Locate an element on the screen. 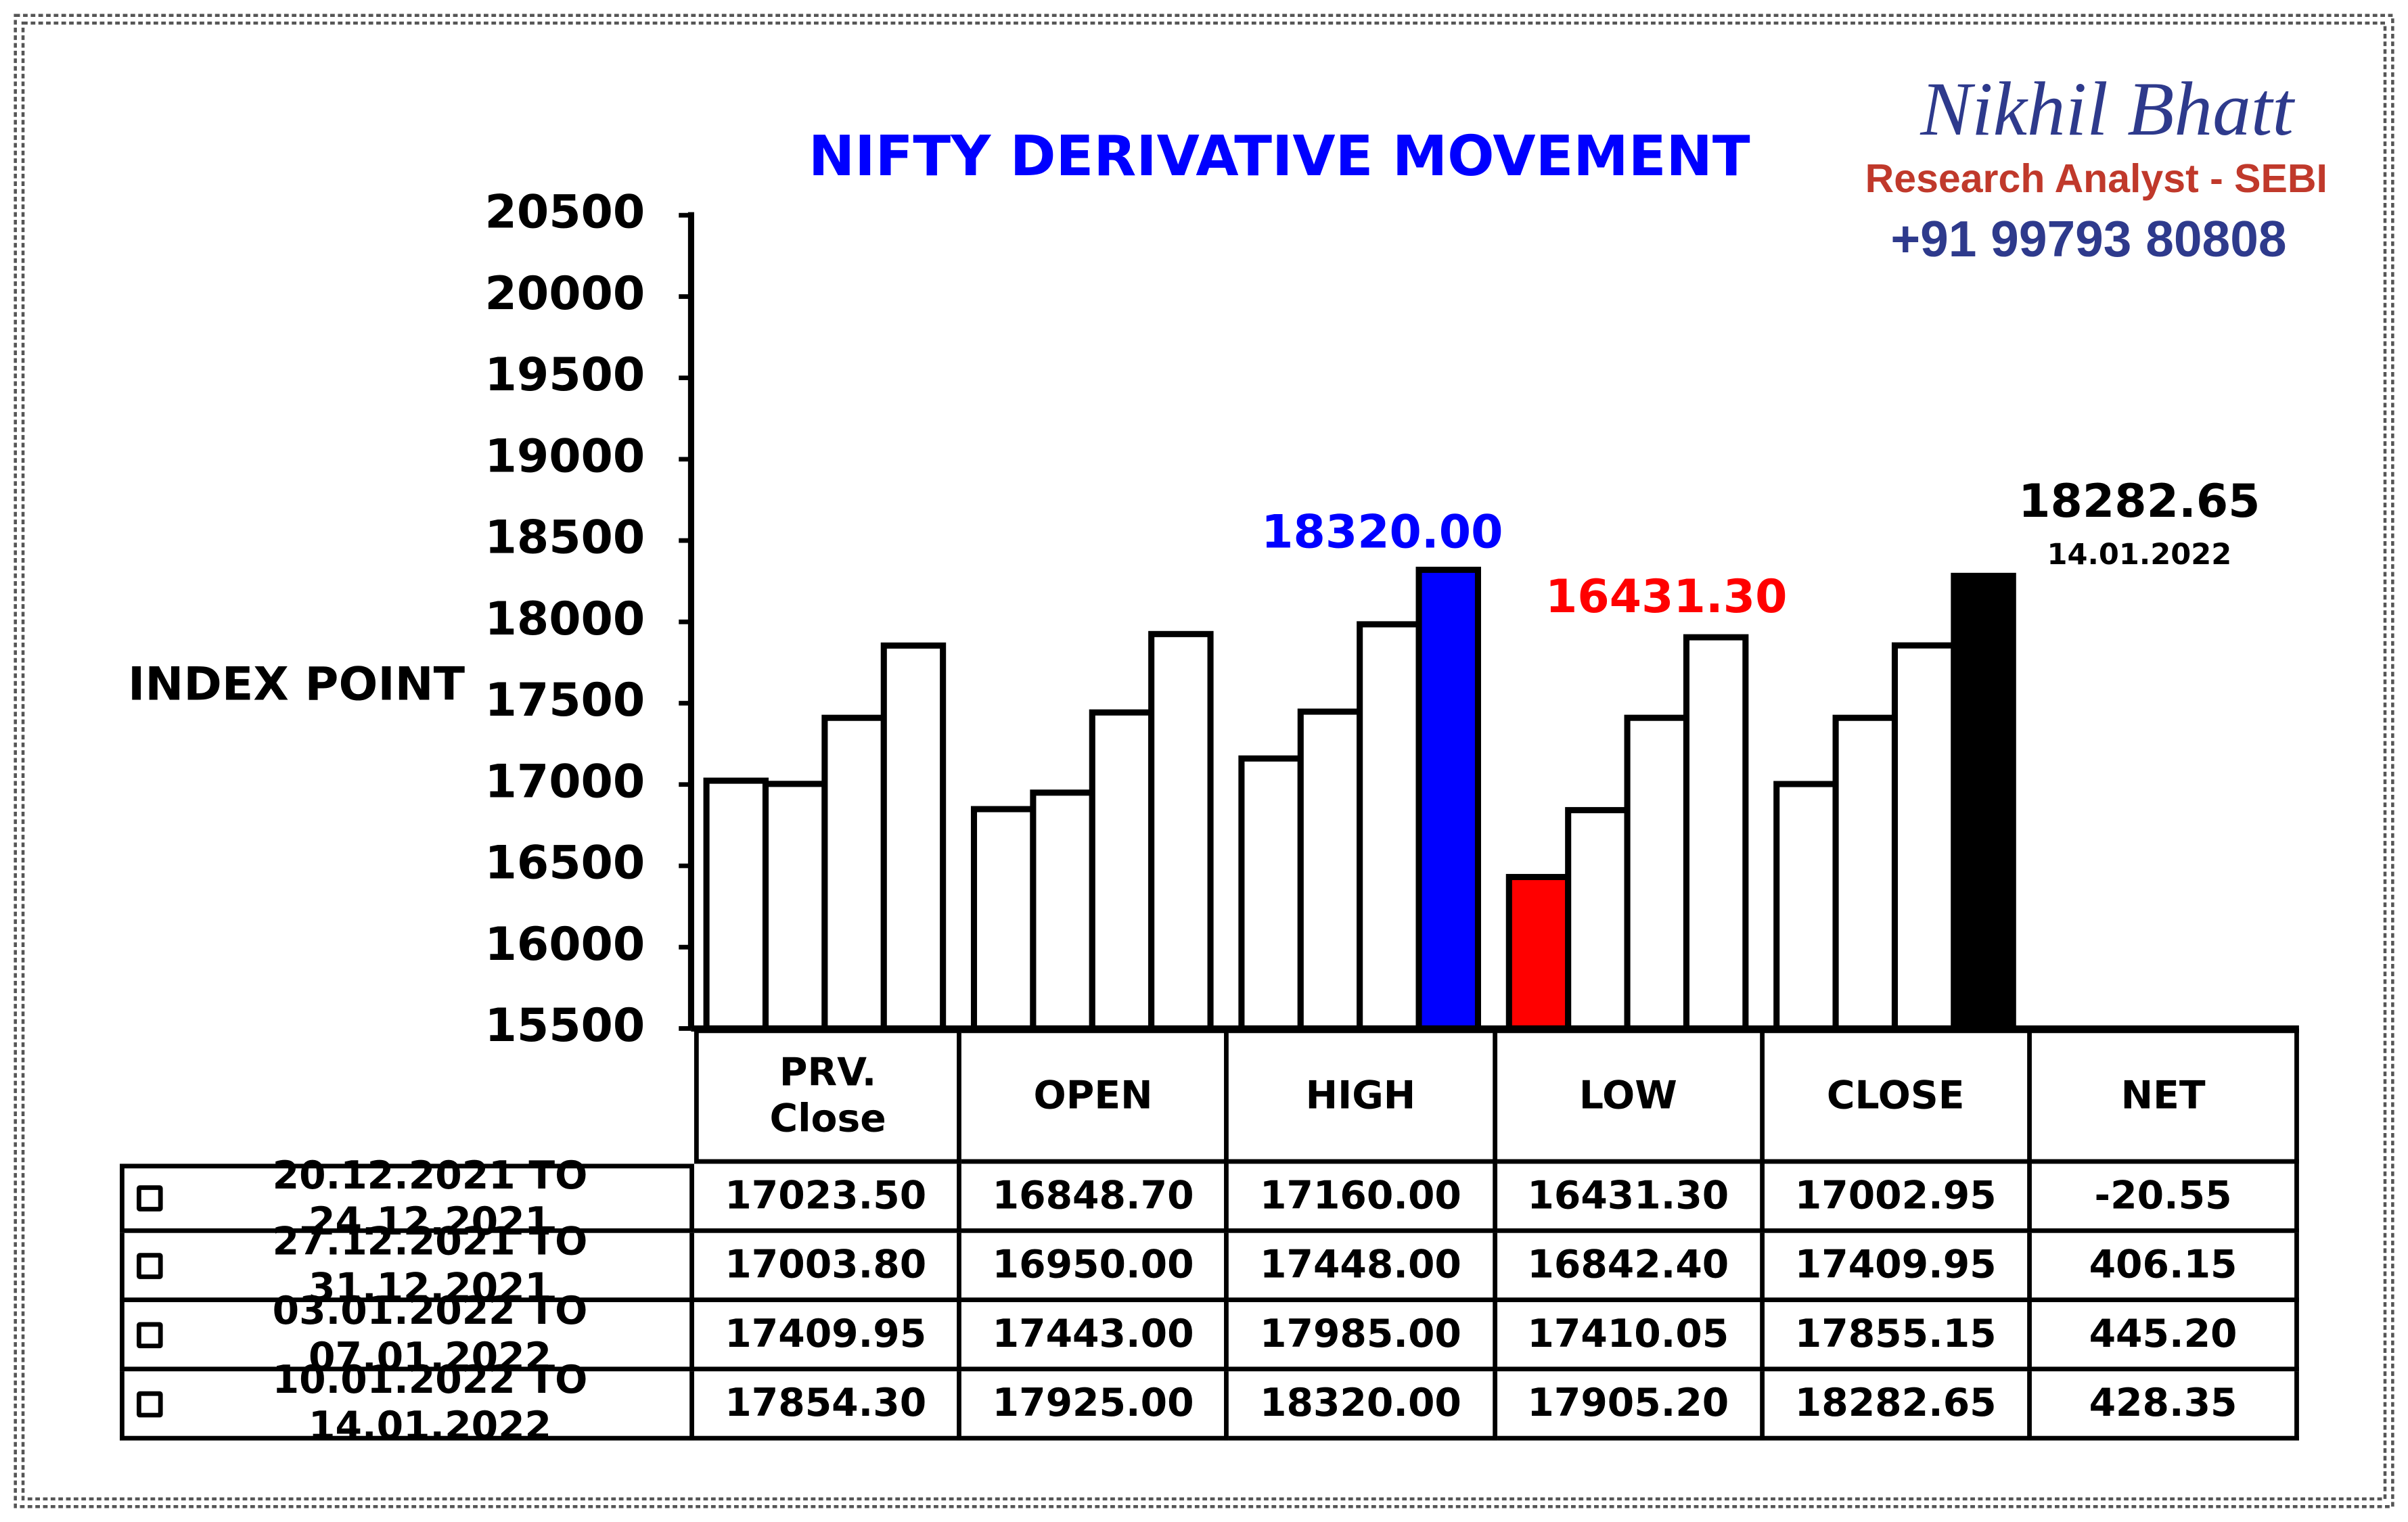  y-axis-label: INDEX POINT is located at coordinates (296, 684).